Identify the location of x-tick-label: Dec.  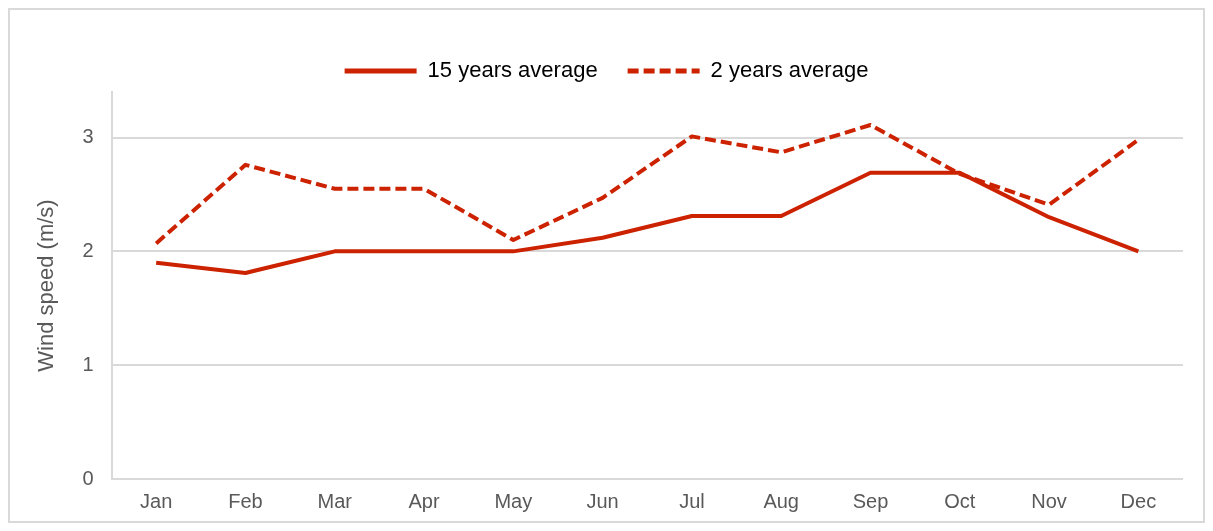
(1138, 500).